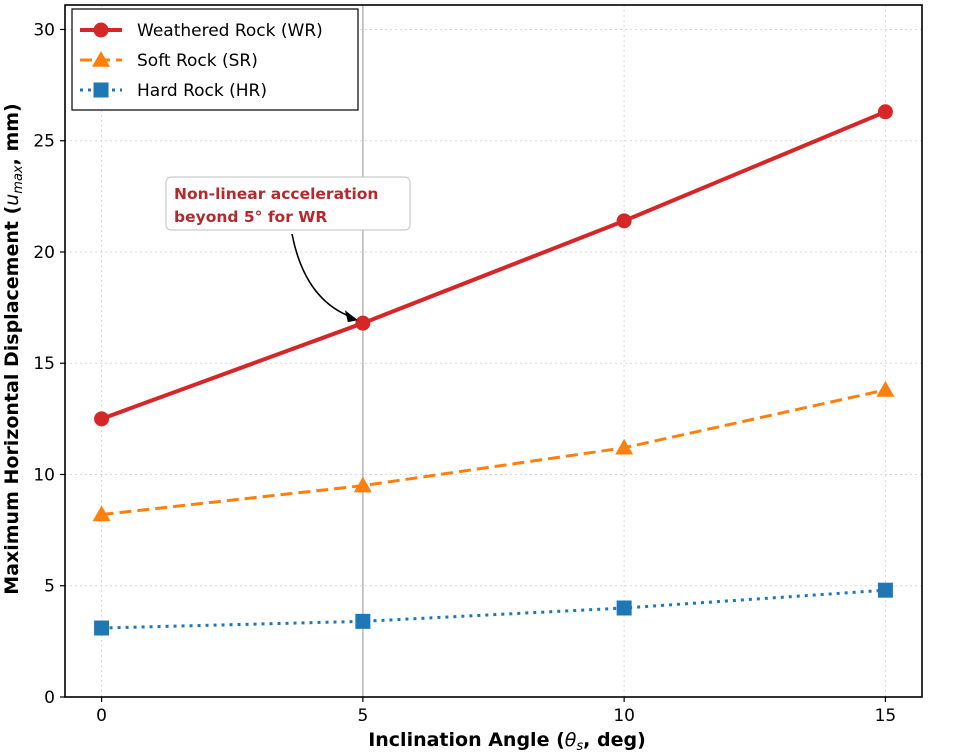 The height and width of the screenshot is (755, 954). What do you see at coordinates (230, 31) in the screenshot?
I see `legend-label: Weathered Rock (WR)` at bounding box center [230, 31].